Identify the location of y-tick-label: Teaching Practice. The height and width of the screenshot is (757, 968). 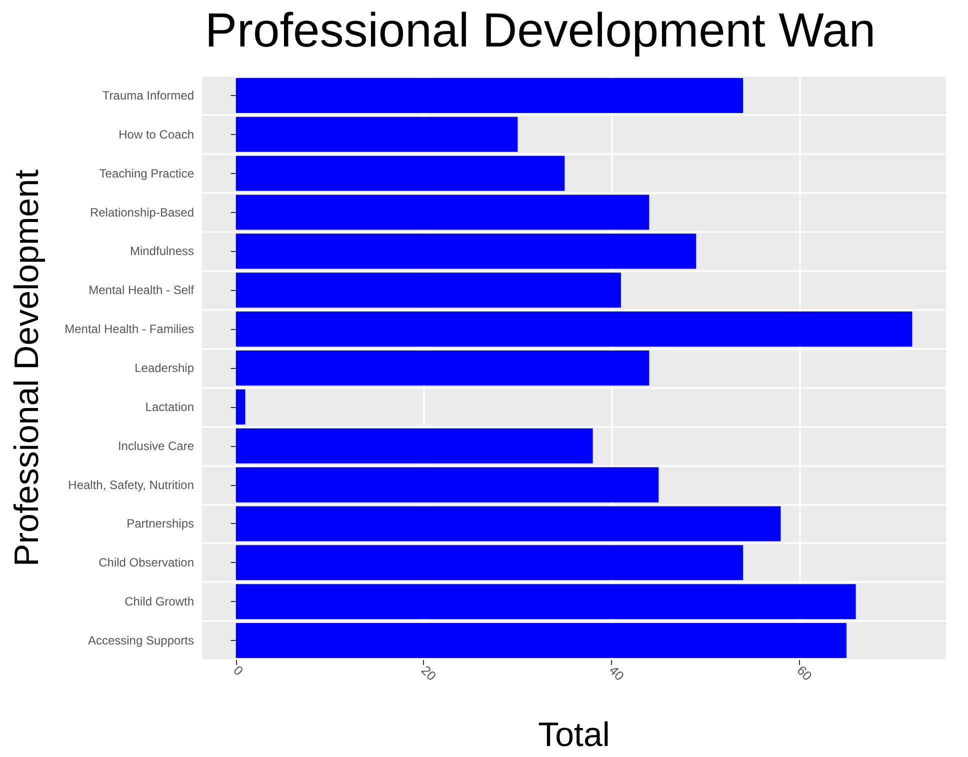
(146, 173).